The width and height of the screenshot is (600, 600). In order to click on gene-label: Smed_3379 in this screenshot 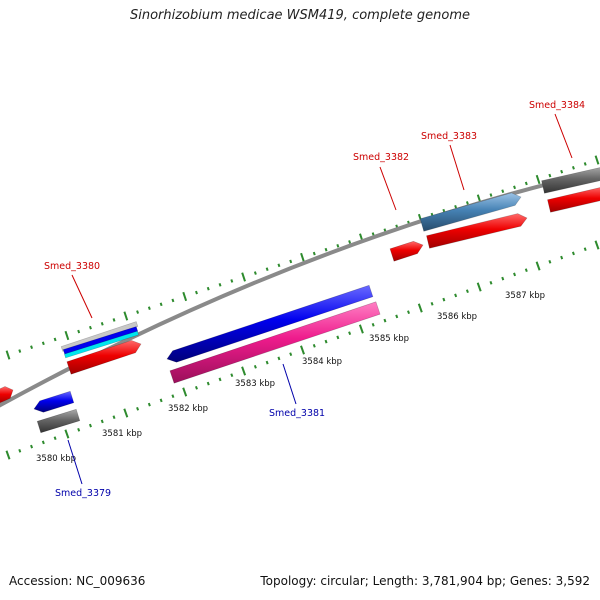, I will do `click(83, 493)`.